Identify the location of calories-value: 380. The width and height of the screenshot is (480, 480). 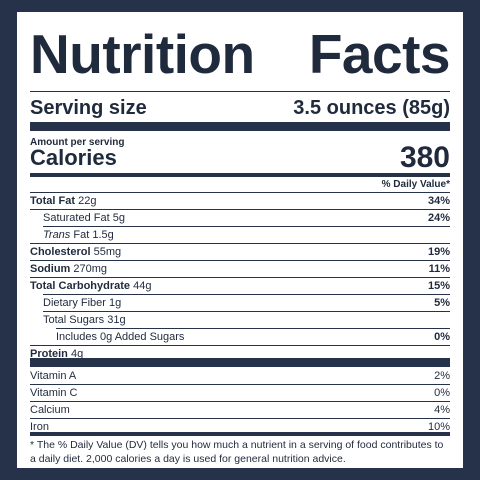
(424, 157).